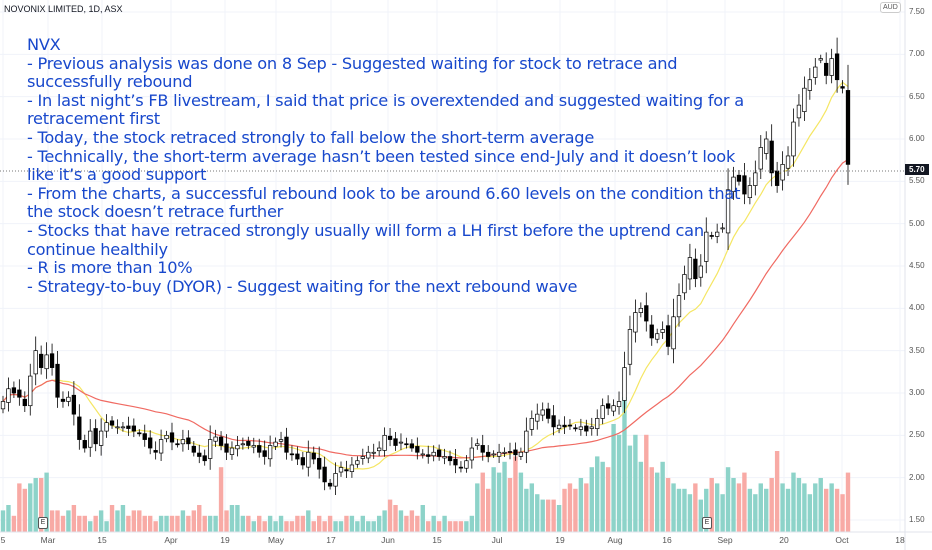  What do you see at coordinates (890, 7) in the screenshot?
I see `currency-badge: AUD` at bounding box center [890, 7].